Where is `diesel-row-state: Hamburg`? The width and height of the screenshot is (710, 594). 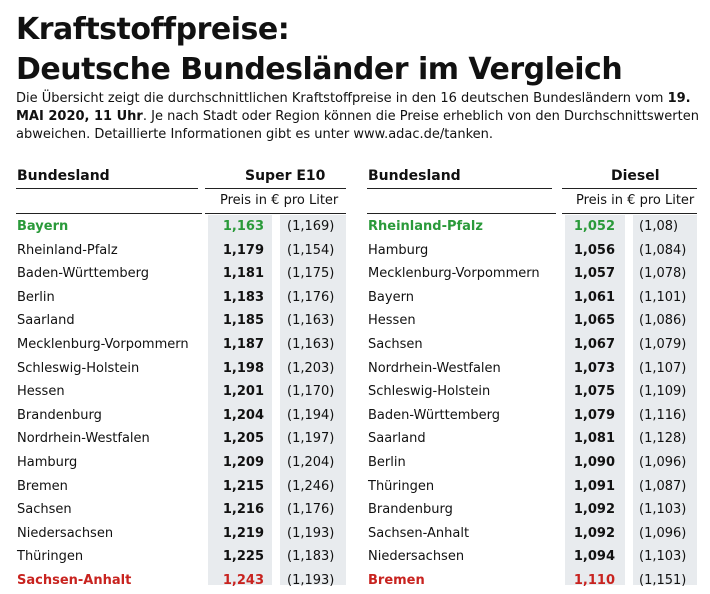 diesel-row-state: Hamburg is located at coordinates (398, 250).